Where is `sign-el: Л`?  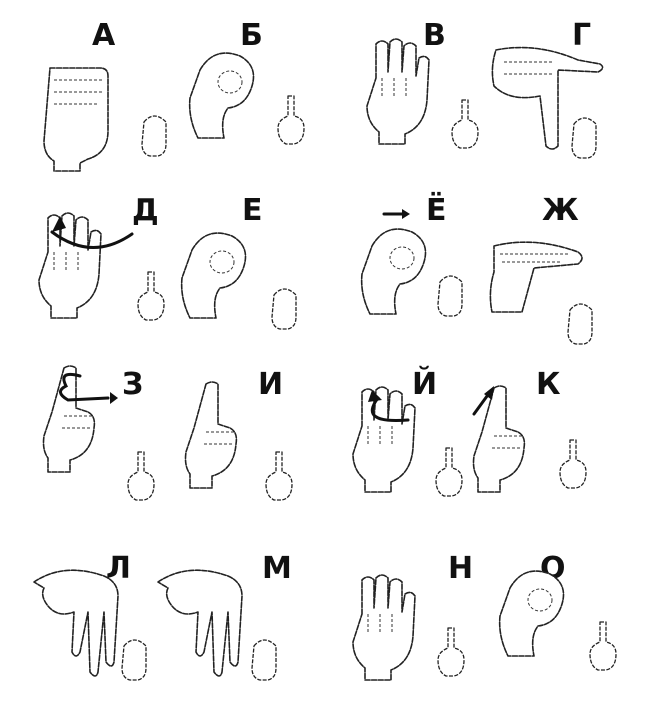 sign-el: Л is located at coordinates (90, 616).